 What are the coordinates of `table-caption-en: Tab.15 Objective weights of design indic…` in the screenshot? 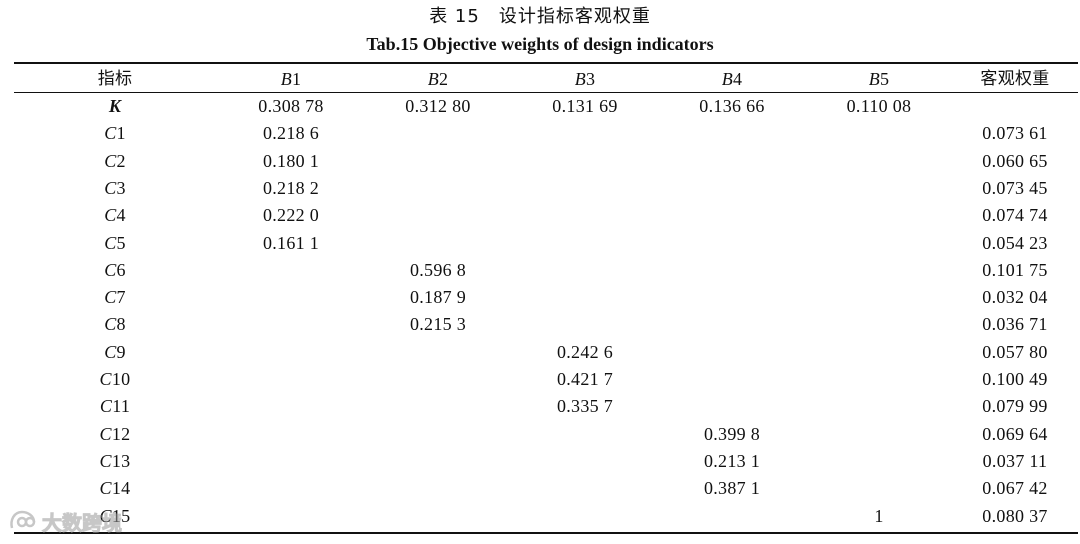 It's located at (540, 44).